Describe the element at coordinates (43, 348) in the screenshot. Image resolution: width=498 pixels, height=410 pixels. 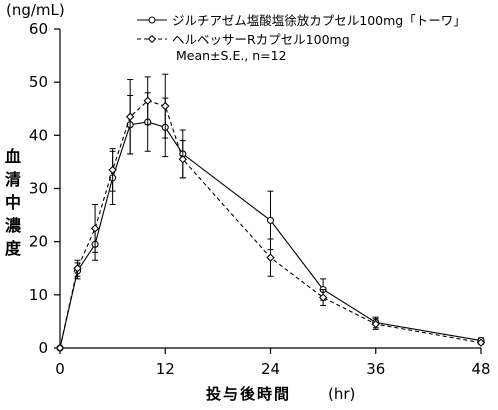
I see `y-tick-label: 0` at that location.